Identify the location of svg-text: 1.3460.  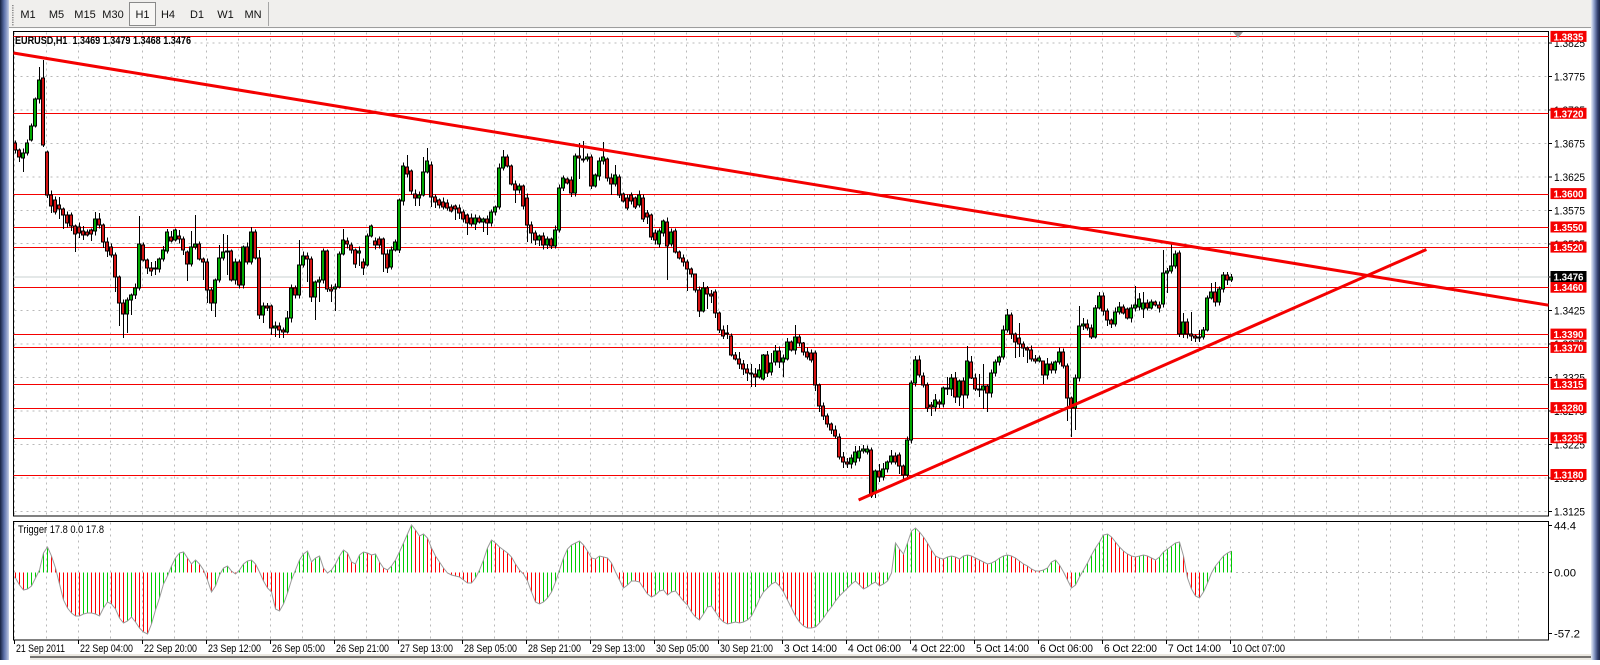
(1569, 288).